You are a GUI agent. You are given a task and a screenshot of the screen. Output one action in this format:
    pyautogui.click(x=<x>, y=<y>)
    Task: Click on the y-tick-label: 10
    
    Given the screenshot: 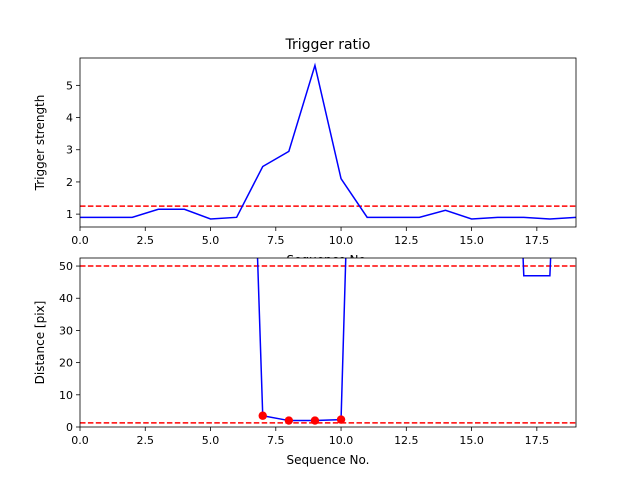 What is the action you would take?
    pyautogui.click(x=66, y=395)
    